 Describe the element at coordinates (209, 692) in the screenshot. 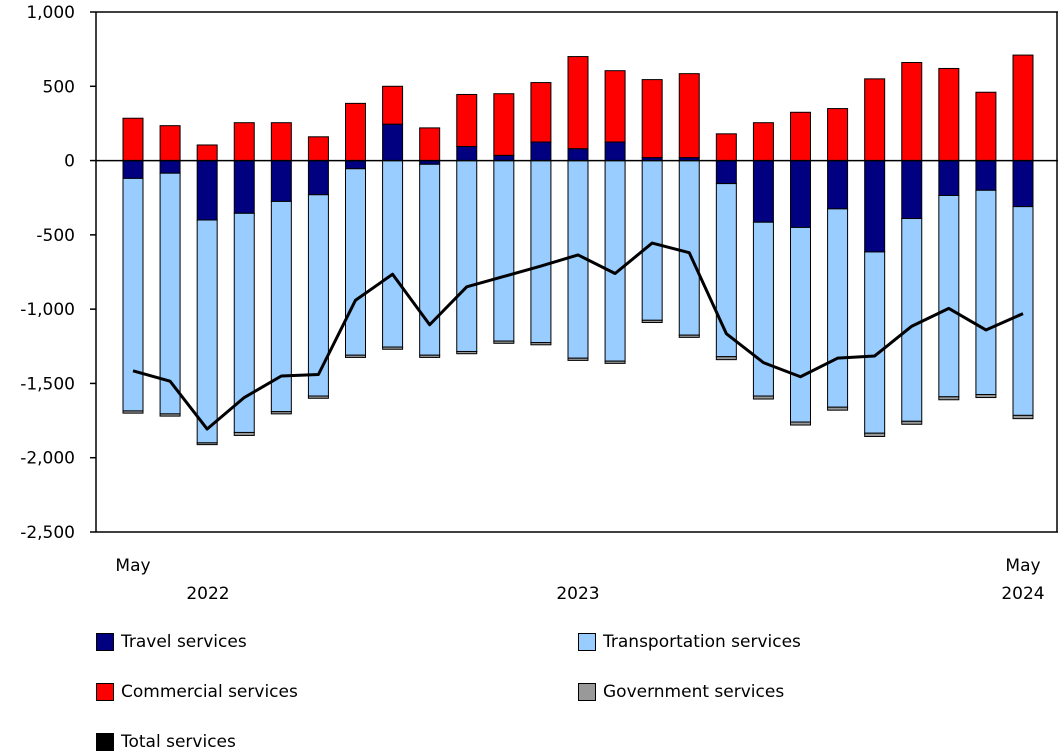

I see `legend-label-commercial: Commercial services` at that location.